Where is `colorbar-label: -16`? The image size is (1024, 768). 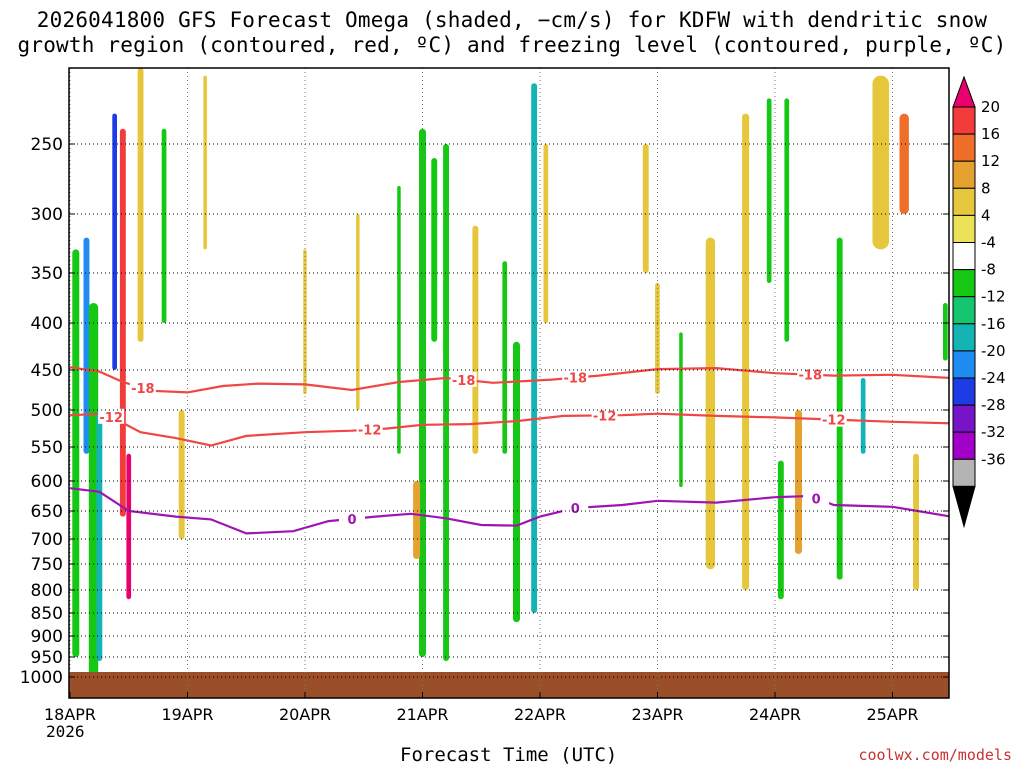
colorbar-label: -16 is located at coordinates (993, 324).